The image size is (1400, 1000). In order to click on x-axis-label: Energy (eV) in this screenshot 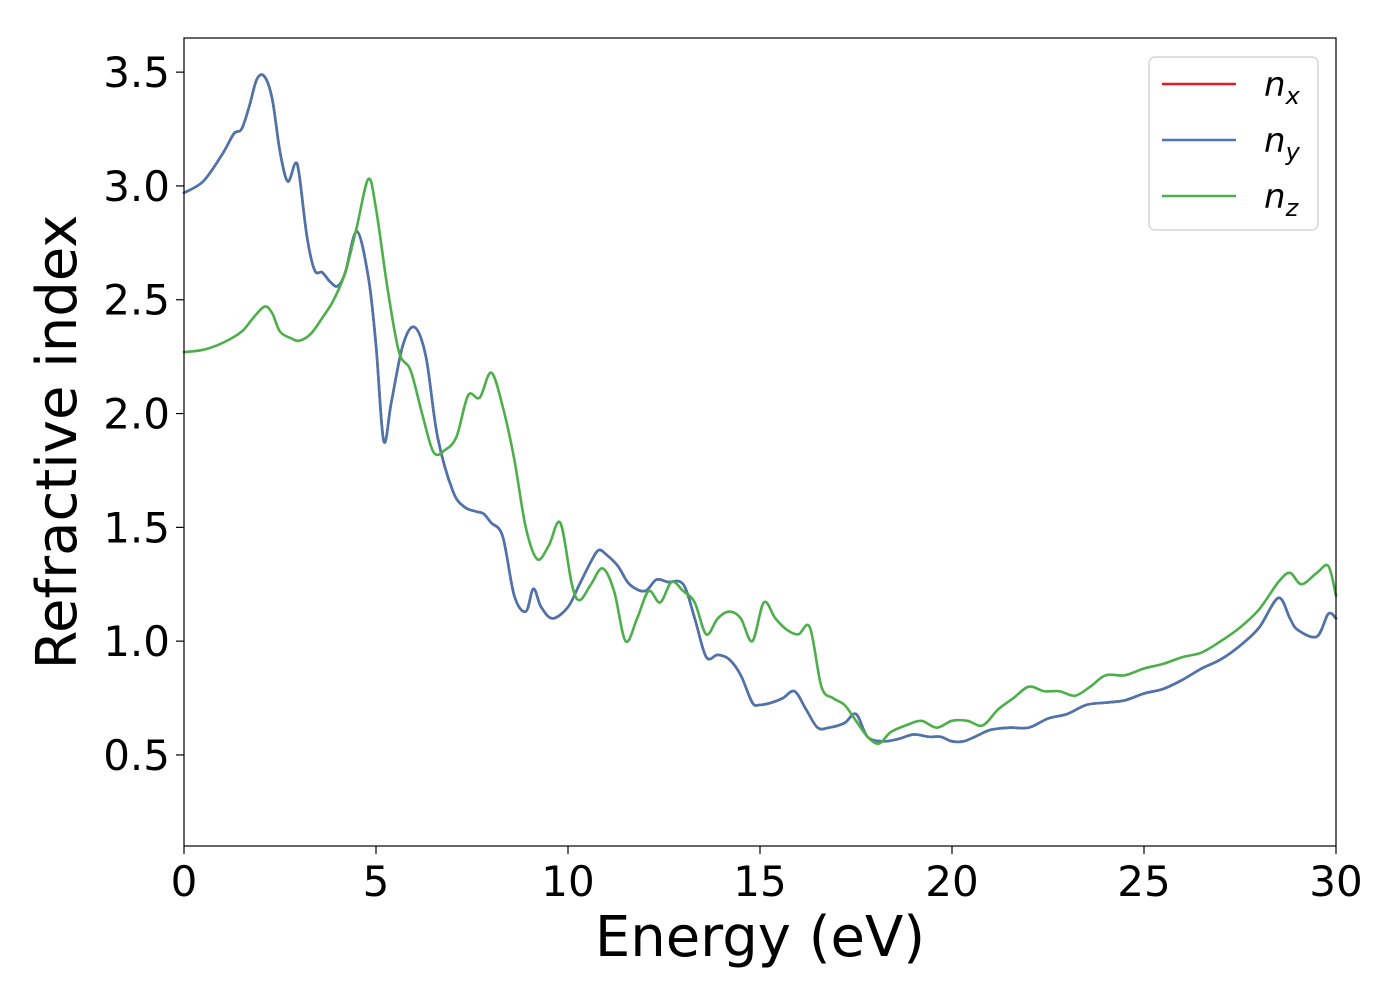, I will do `click(760, 937)`.